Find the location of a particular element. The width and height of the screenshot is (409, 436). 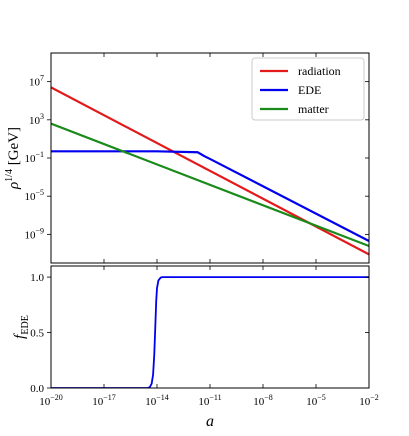

x-axis-label: a is located at coordinates (210, 421).